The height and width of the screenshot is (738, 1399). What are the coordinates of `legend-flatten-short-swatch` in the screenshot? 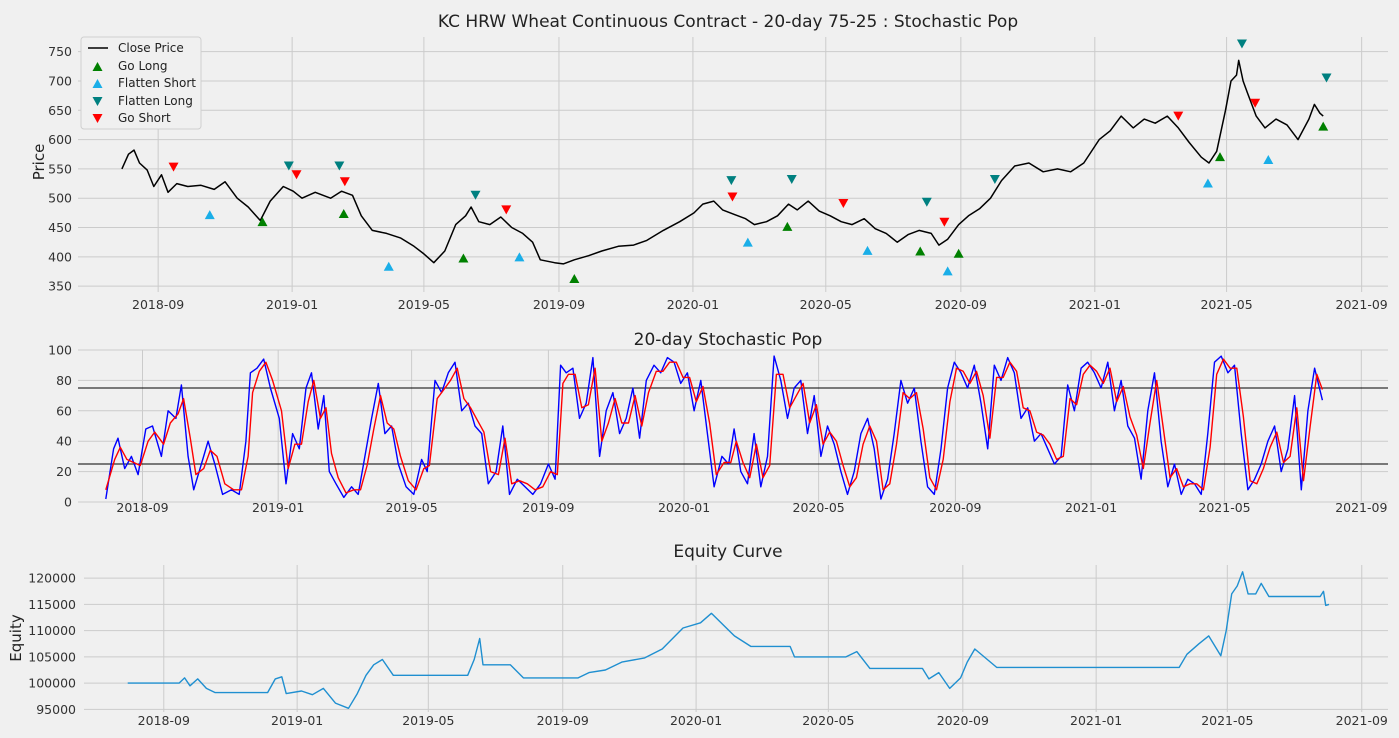 It's located at (97, 83).